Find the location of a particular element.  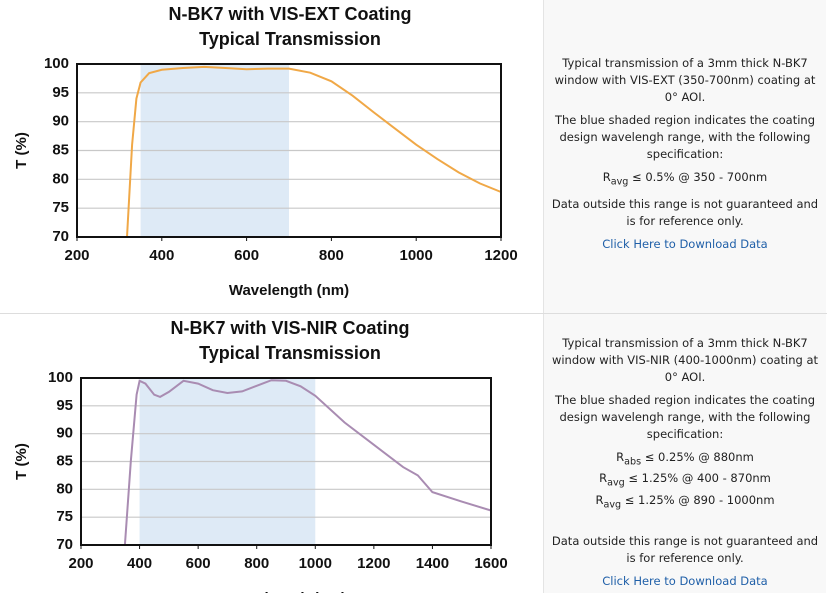

spec-line: Ravg ≤ 1.25% @ 400 - 870nm is located at coordinates (685, 480).